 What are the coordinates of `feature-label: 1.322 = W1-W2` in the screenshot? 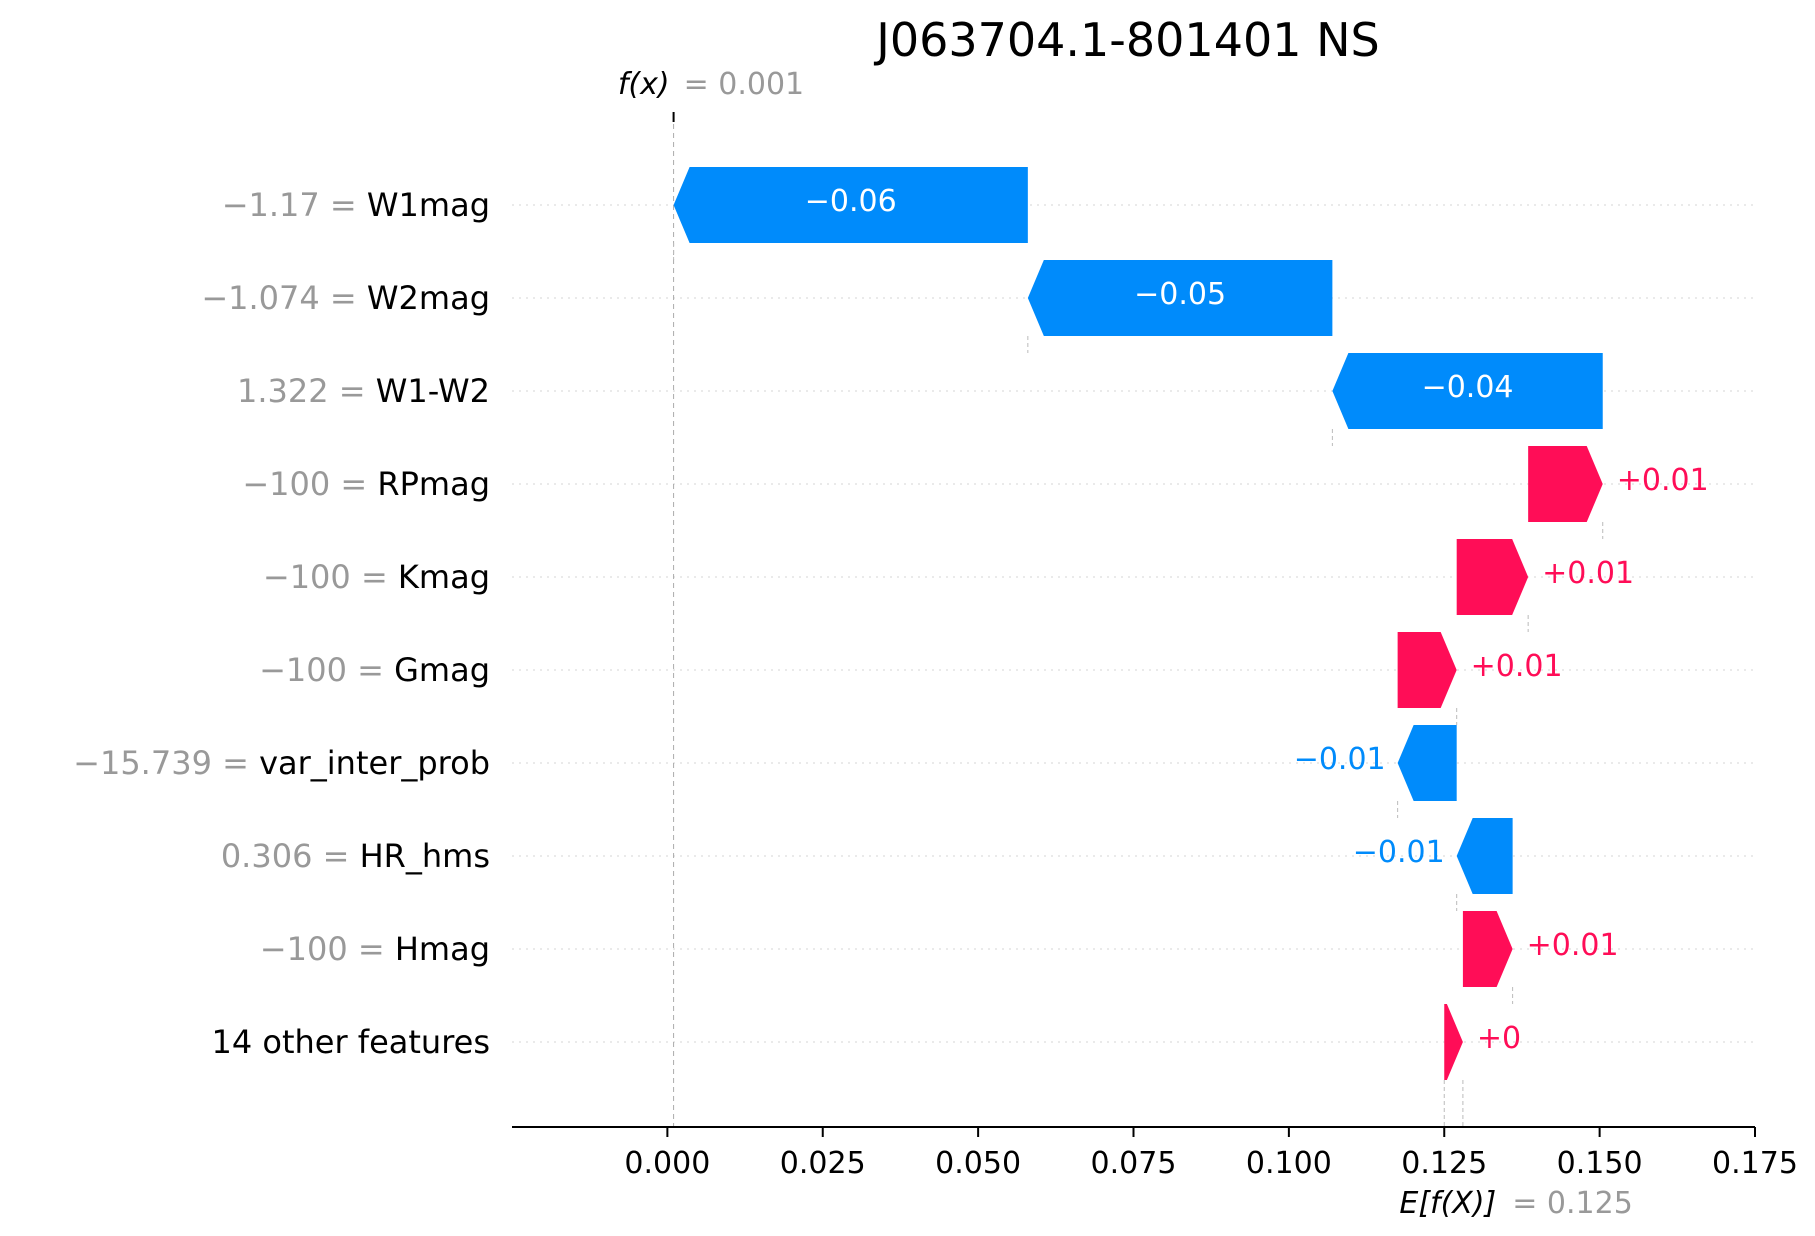 It's located at (363, 391).